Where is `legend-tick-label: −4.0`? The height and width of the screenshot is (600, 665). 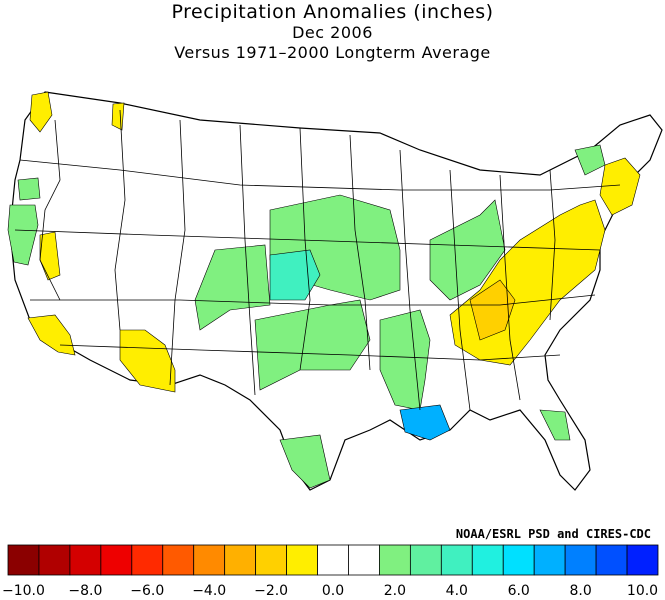
legend-tick-label: −4.0 is located at coordinates (209, 591).